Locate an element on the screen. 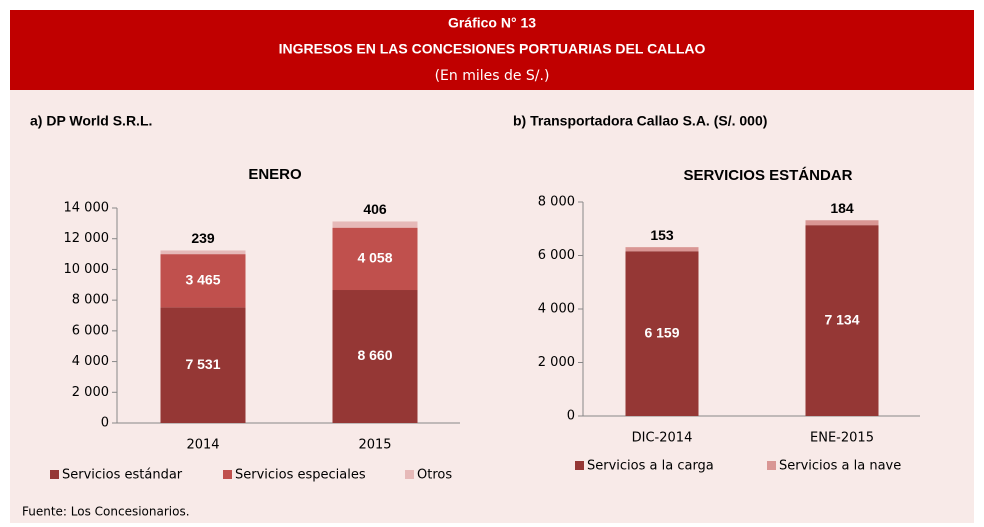  legend-label: Servicios a la carga is located at coordinates (650, 466).